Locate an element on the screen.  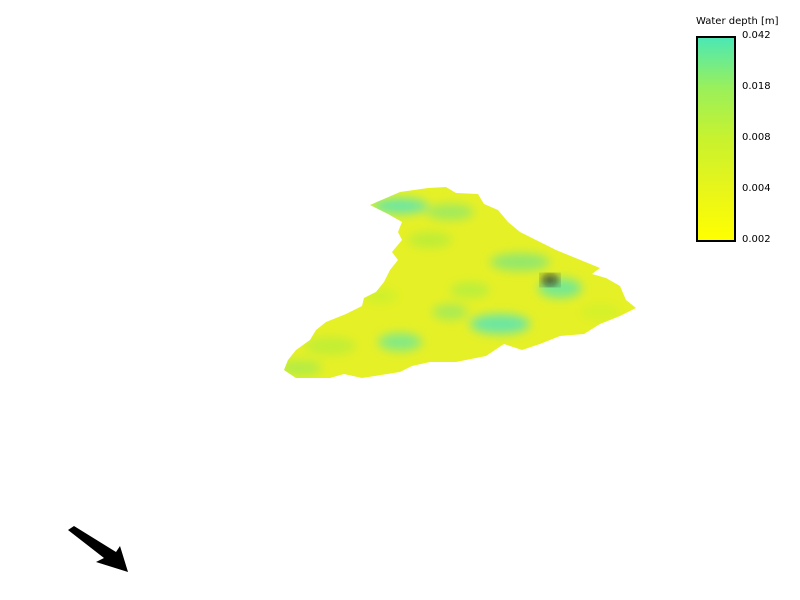
north-arrow-icon is located at coordinates (98, 549).